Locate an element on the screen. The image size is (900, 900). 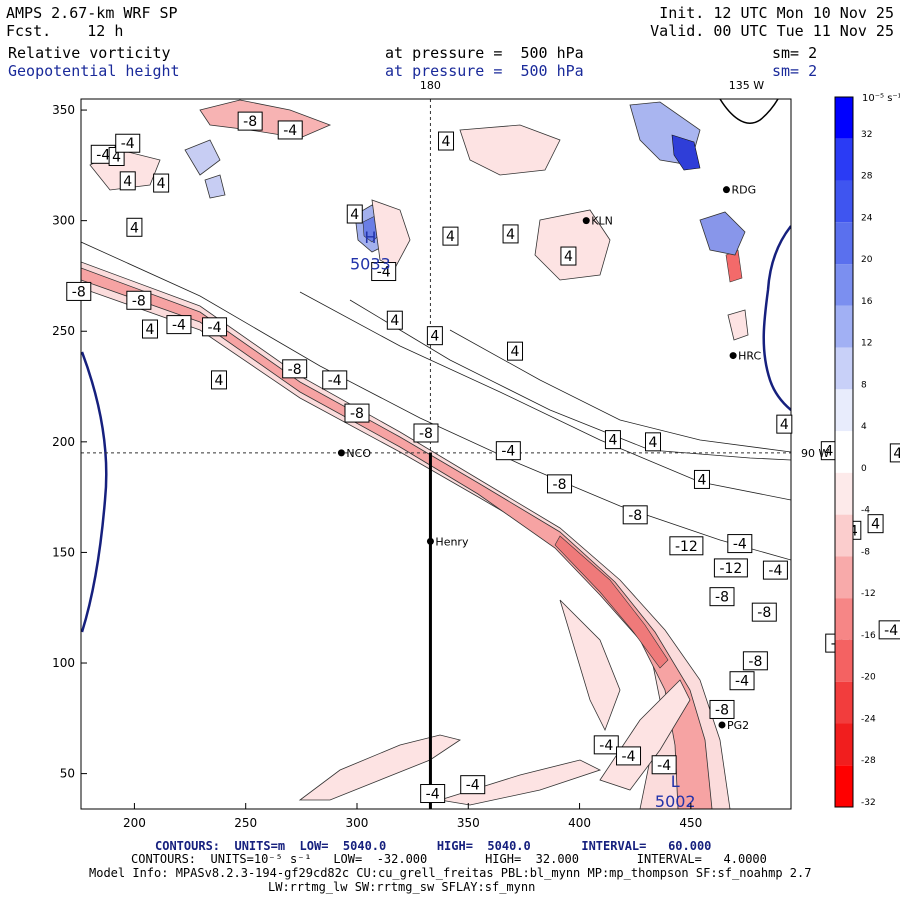
x-axis: 200 250 300 350 400 450 is located at coordinates (412, 816).